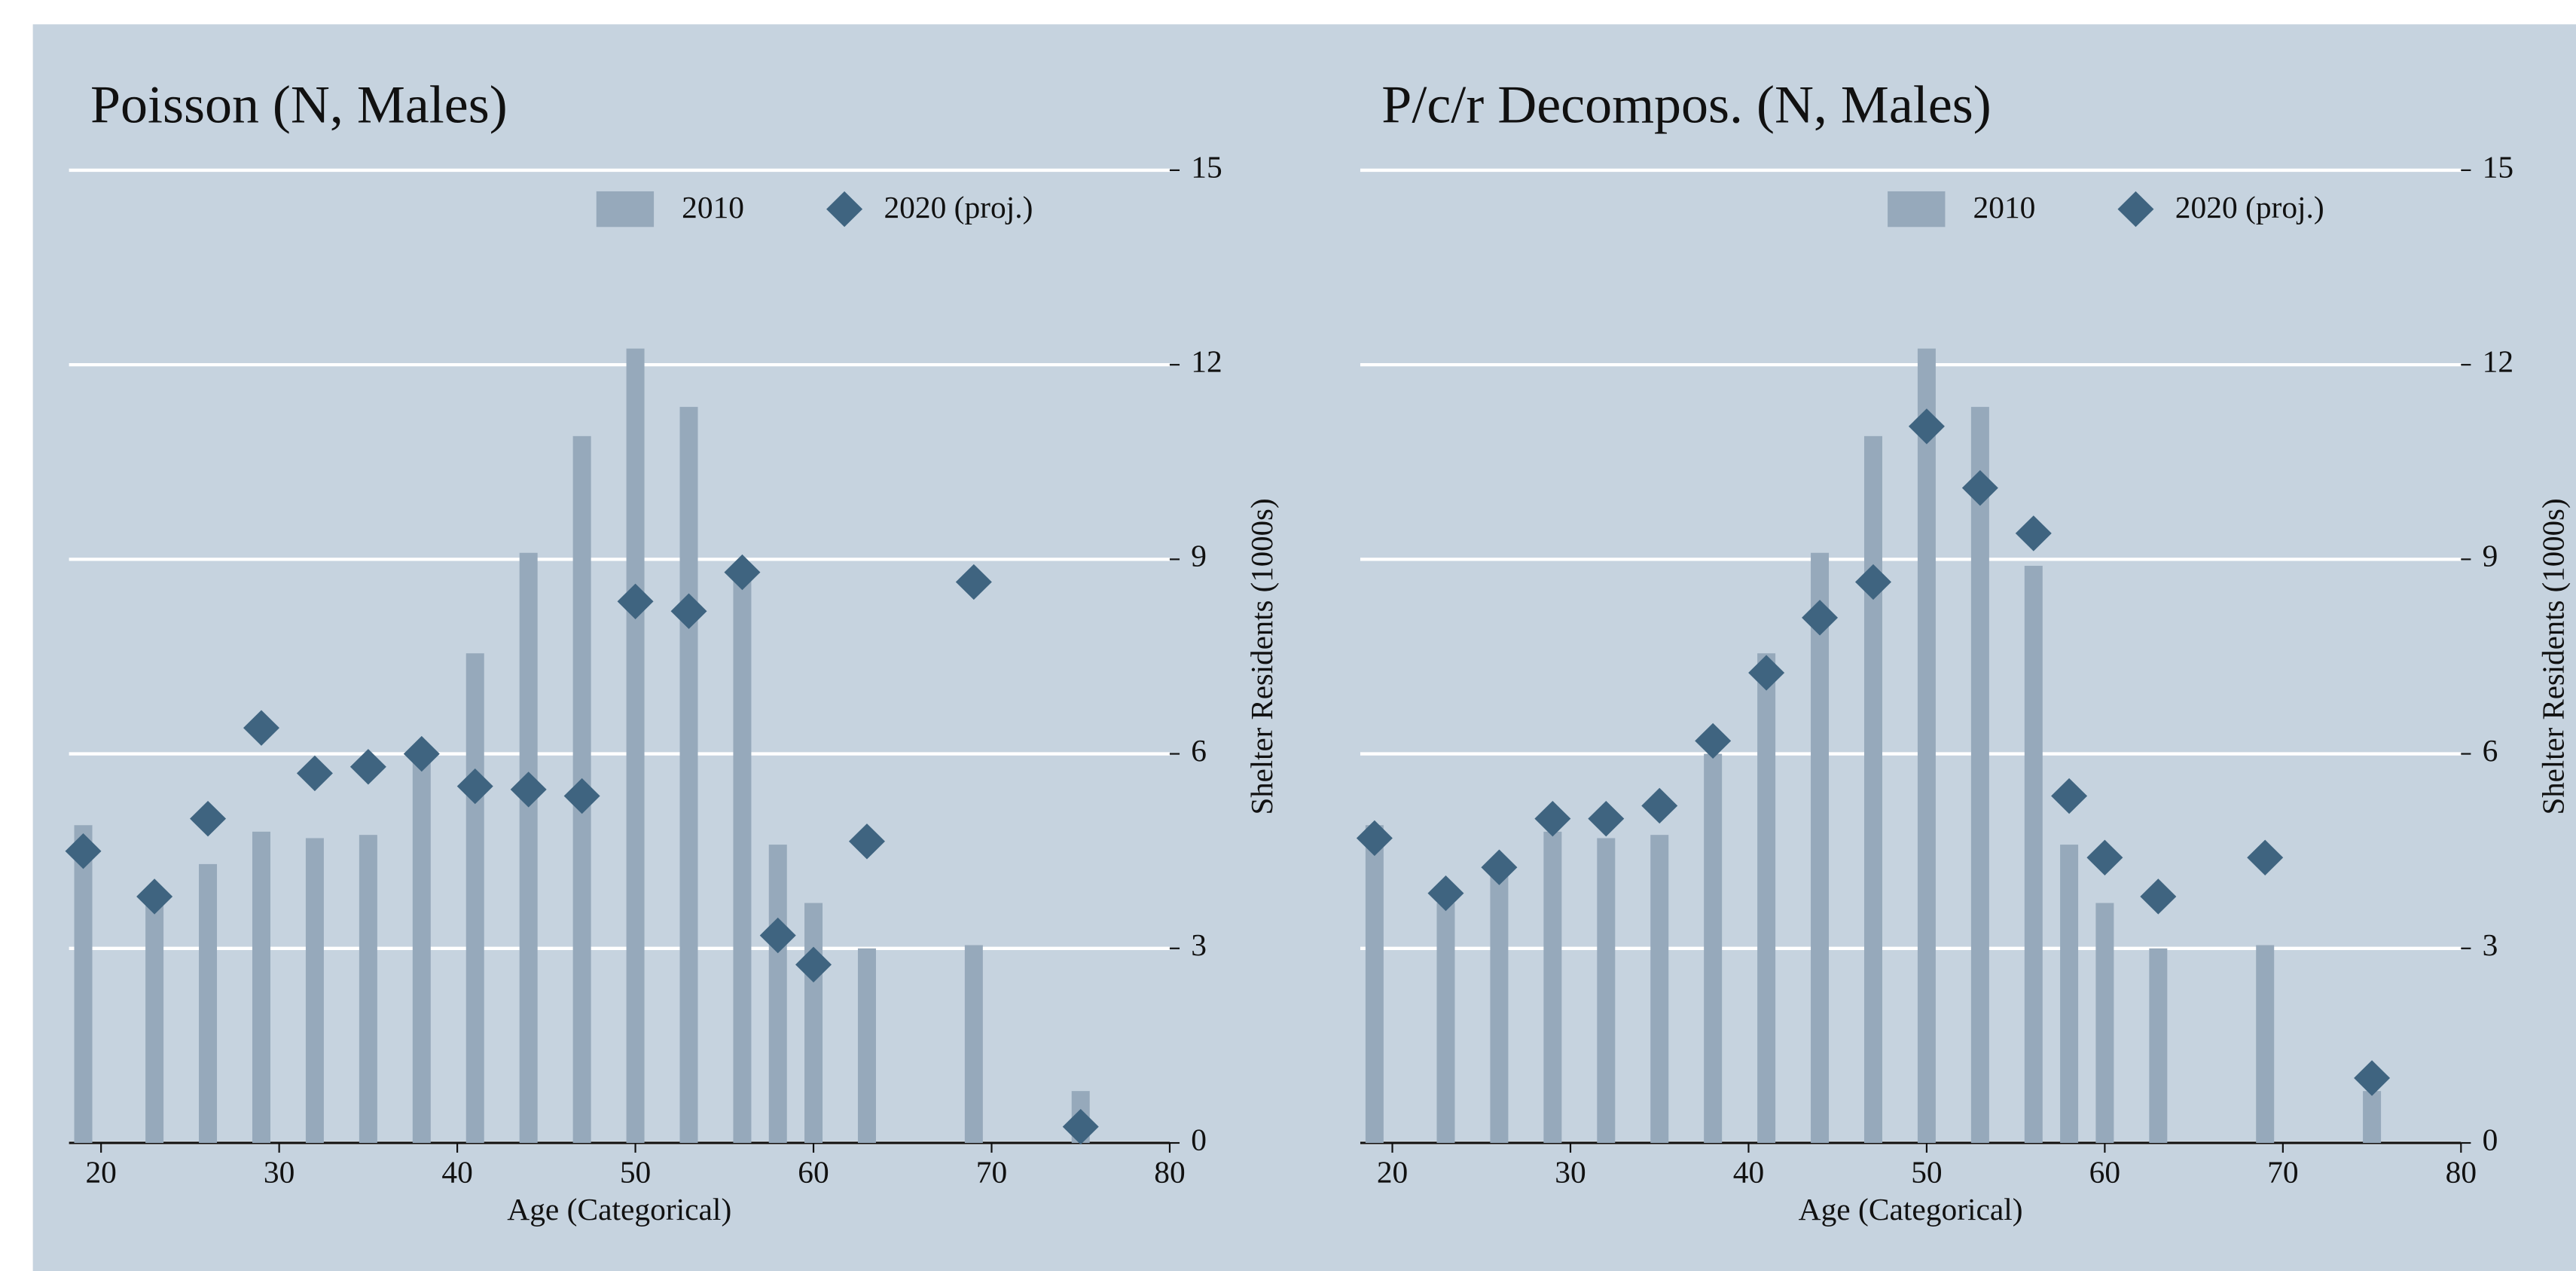  I want to click on y-tick-label: 9, so click(1199, 556).